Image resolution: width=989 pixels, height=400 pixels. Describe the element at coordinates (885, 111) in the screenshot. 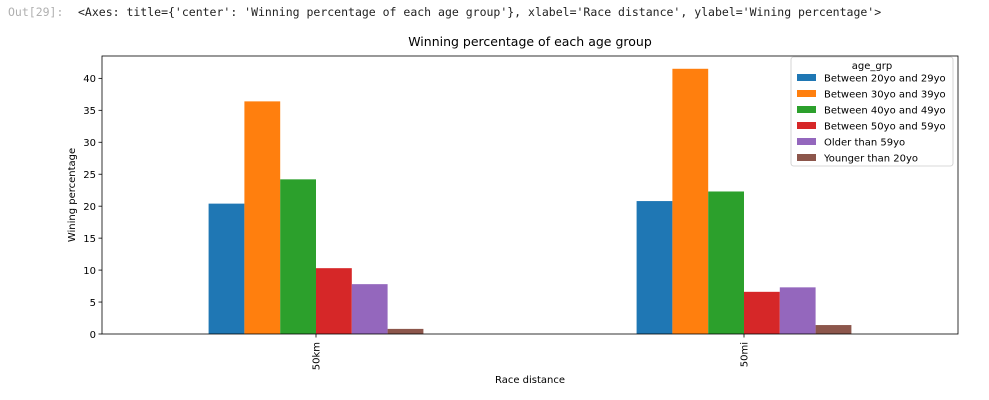

I see `legend-label: Between 40yo and 49yo` at that location.